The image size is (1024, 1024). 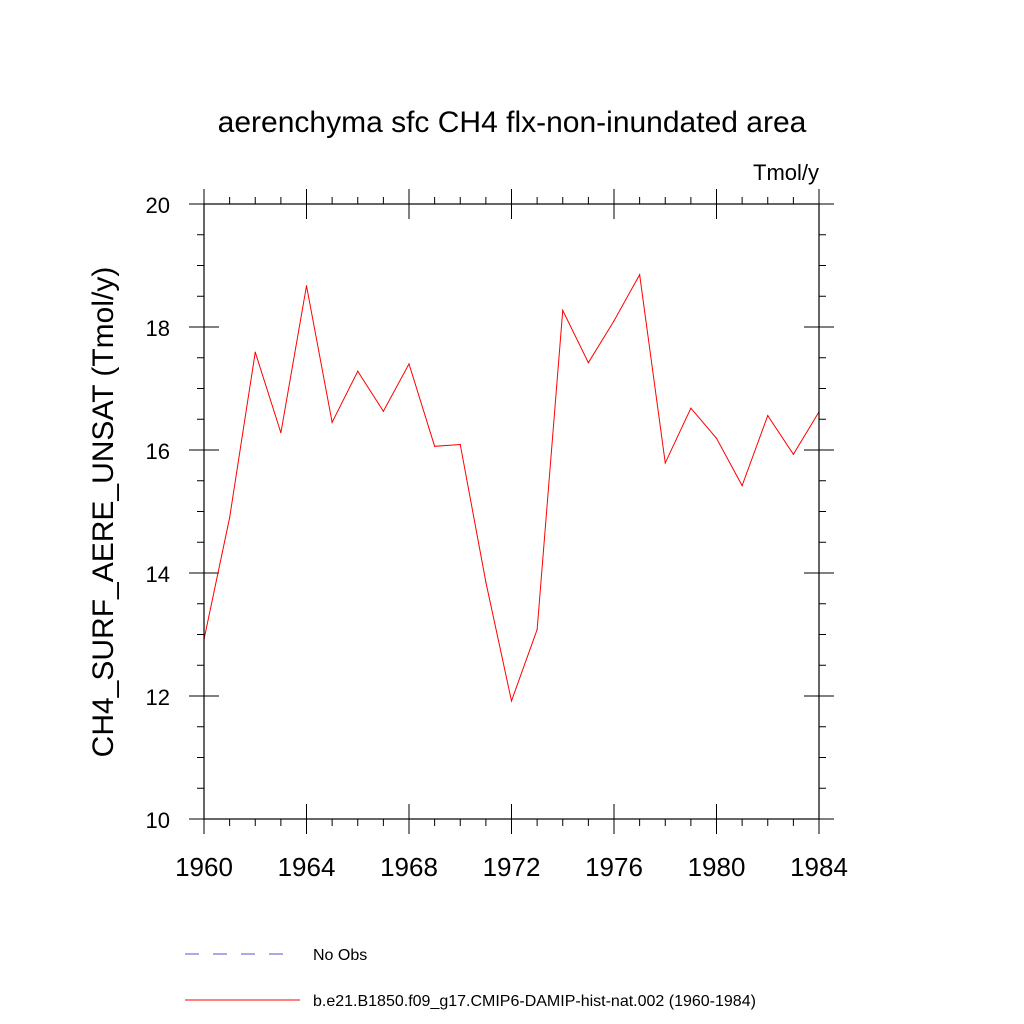 What do you see at coordinates (158, 574) in the screenshot?
I see `y-tick-label: 14` at bounding box center [158, 574].